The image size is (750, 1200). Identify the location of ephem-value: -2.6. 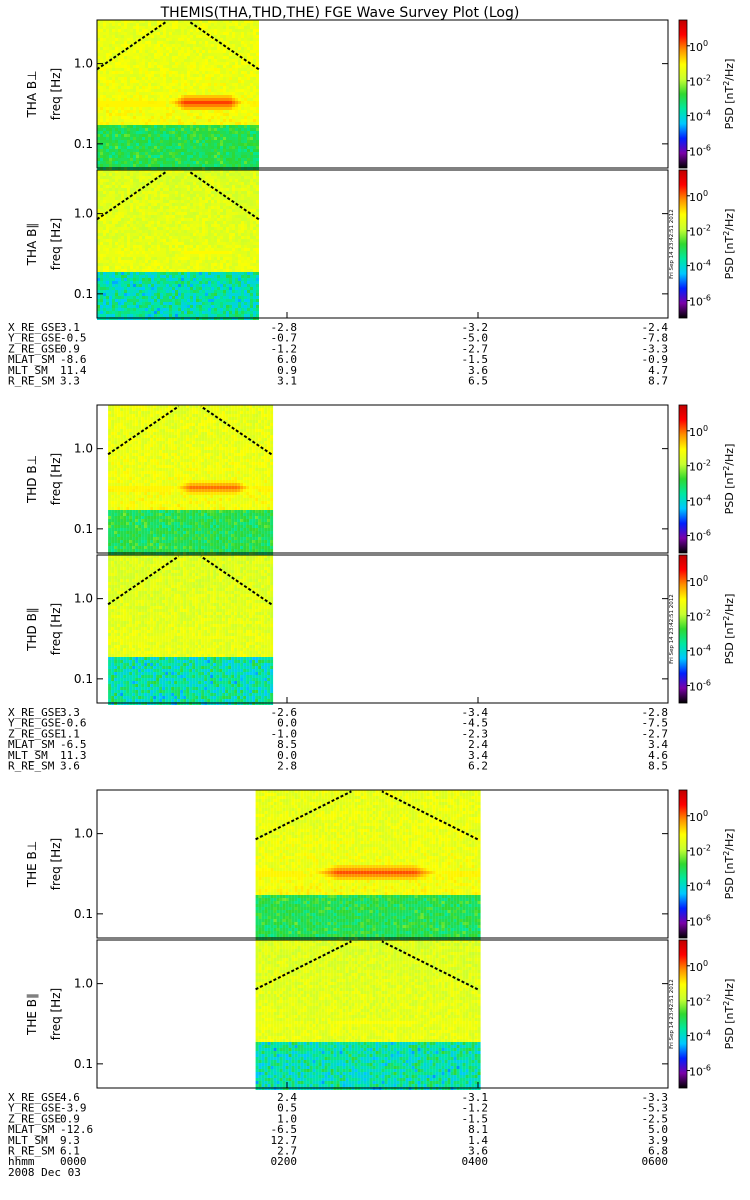
(284, 712).